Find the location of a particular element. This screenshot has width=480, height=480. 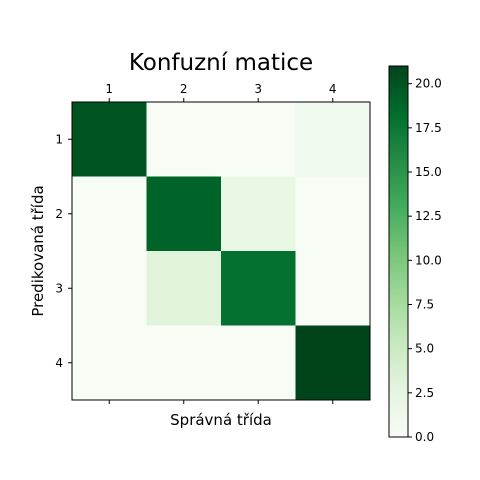

x-axis-label: Správná třída is located at coordinates (221, 420).